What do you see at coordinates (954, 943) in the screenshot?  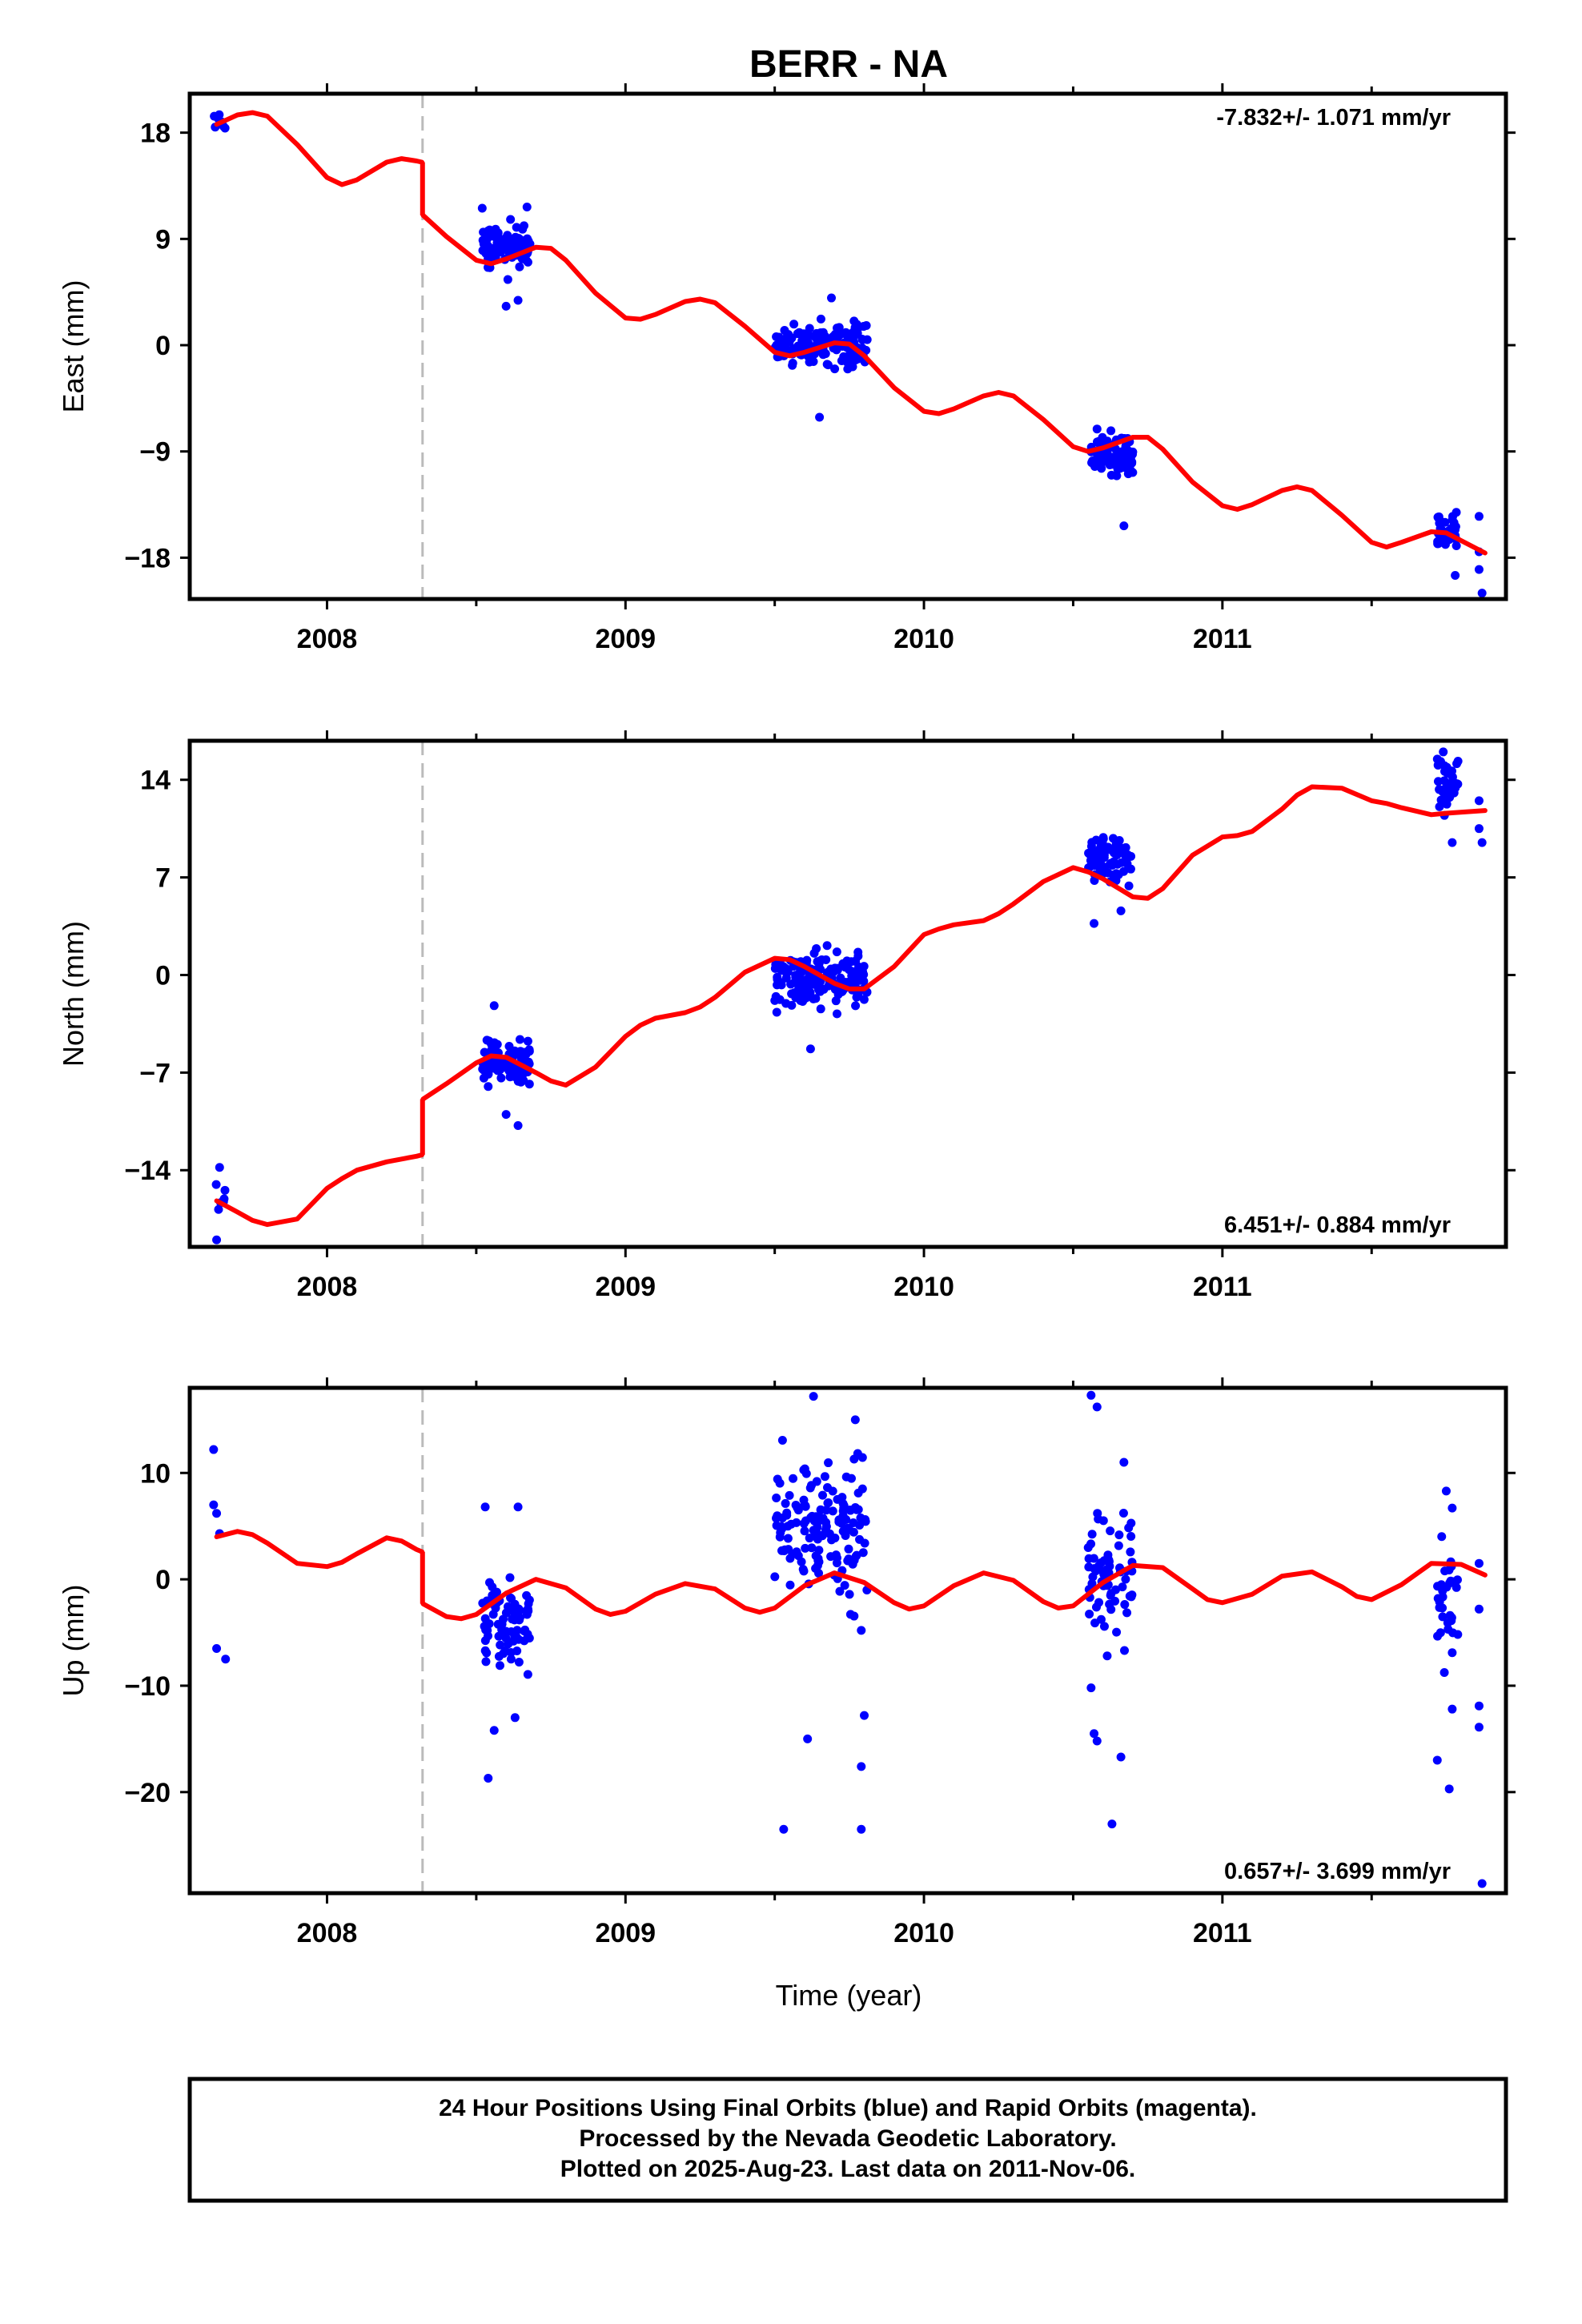 I see `north-model-curve` at bounding box center [954, 943].